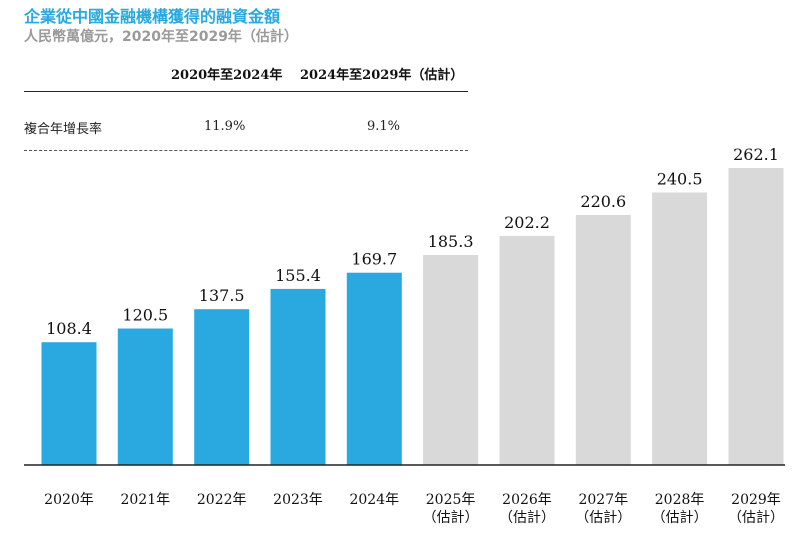 The height and width of the screenshot is (538, 807). Describe the element at coordinates (161, 37) in the screenshot. I see `chart-subtitle: 人民幣萬億元，2020年至2029年（估計）` at that location.